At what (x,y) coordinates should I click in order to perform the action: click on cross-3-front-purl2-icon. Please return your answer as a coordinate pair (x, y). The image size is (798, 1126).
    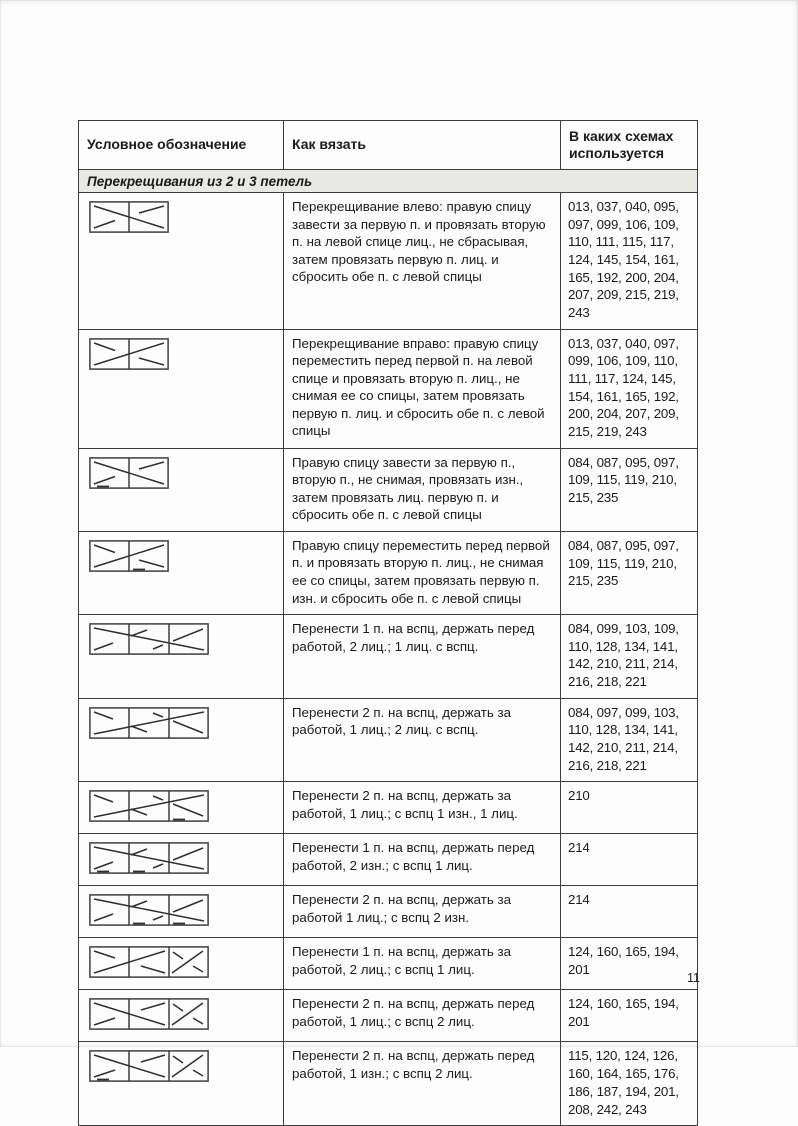
    Looking at the image, I should click on (149, 858).